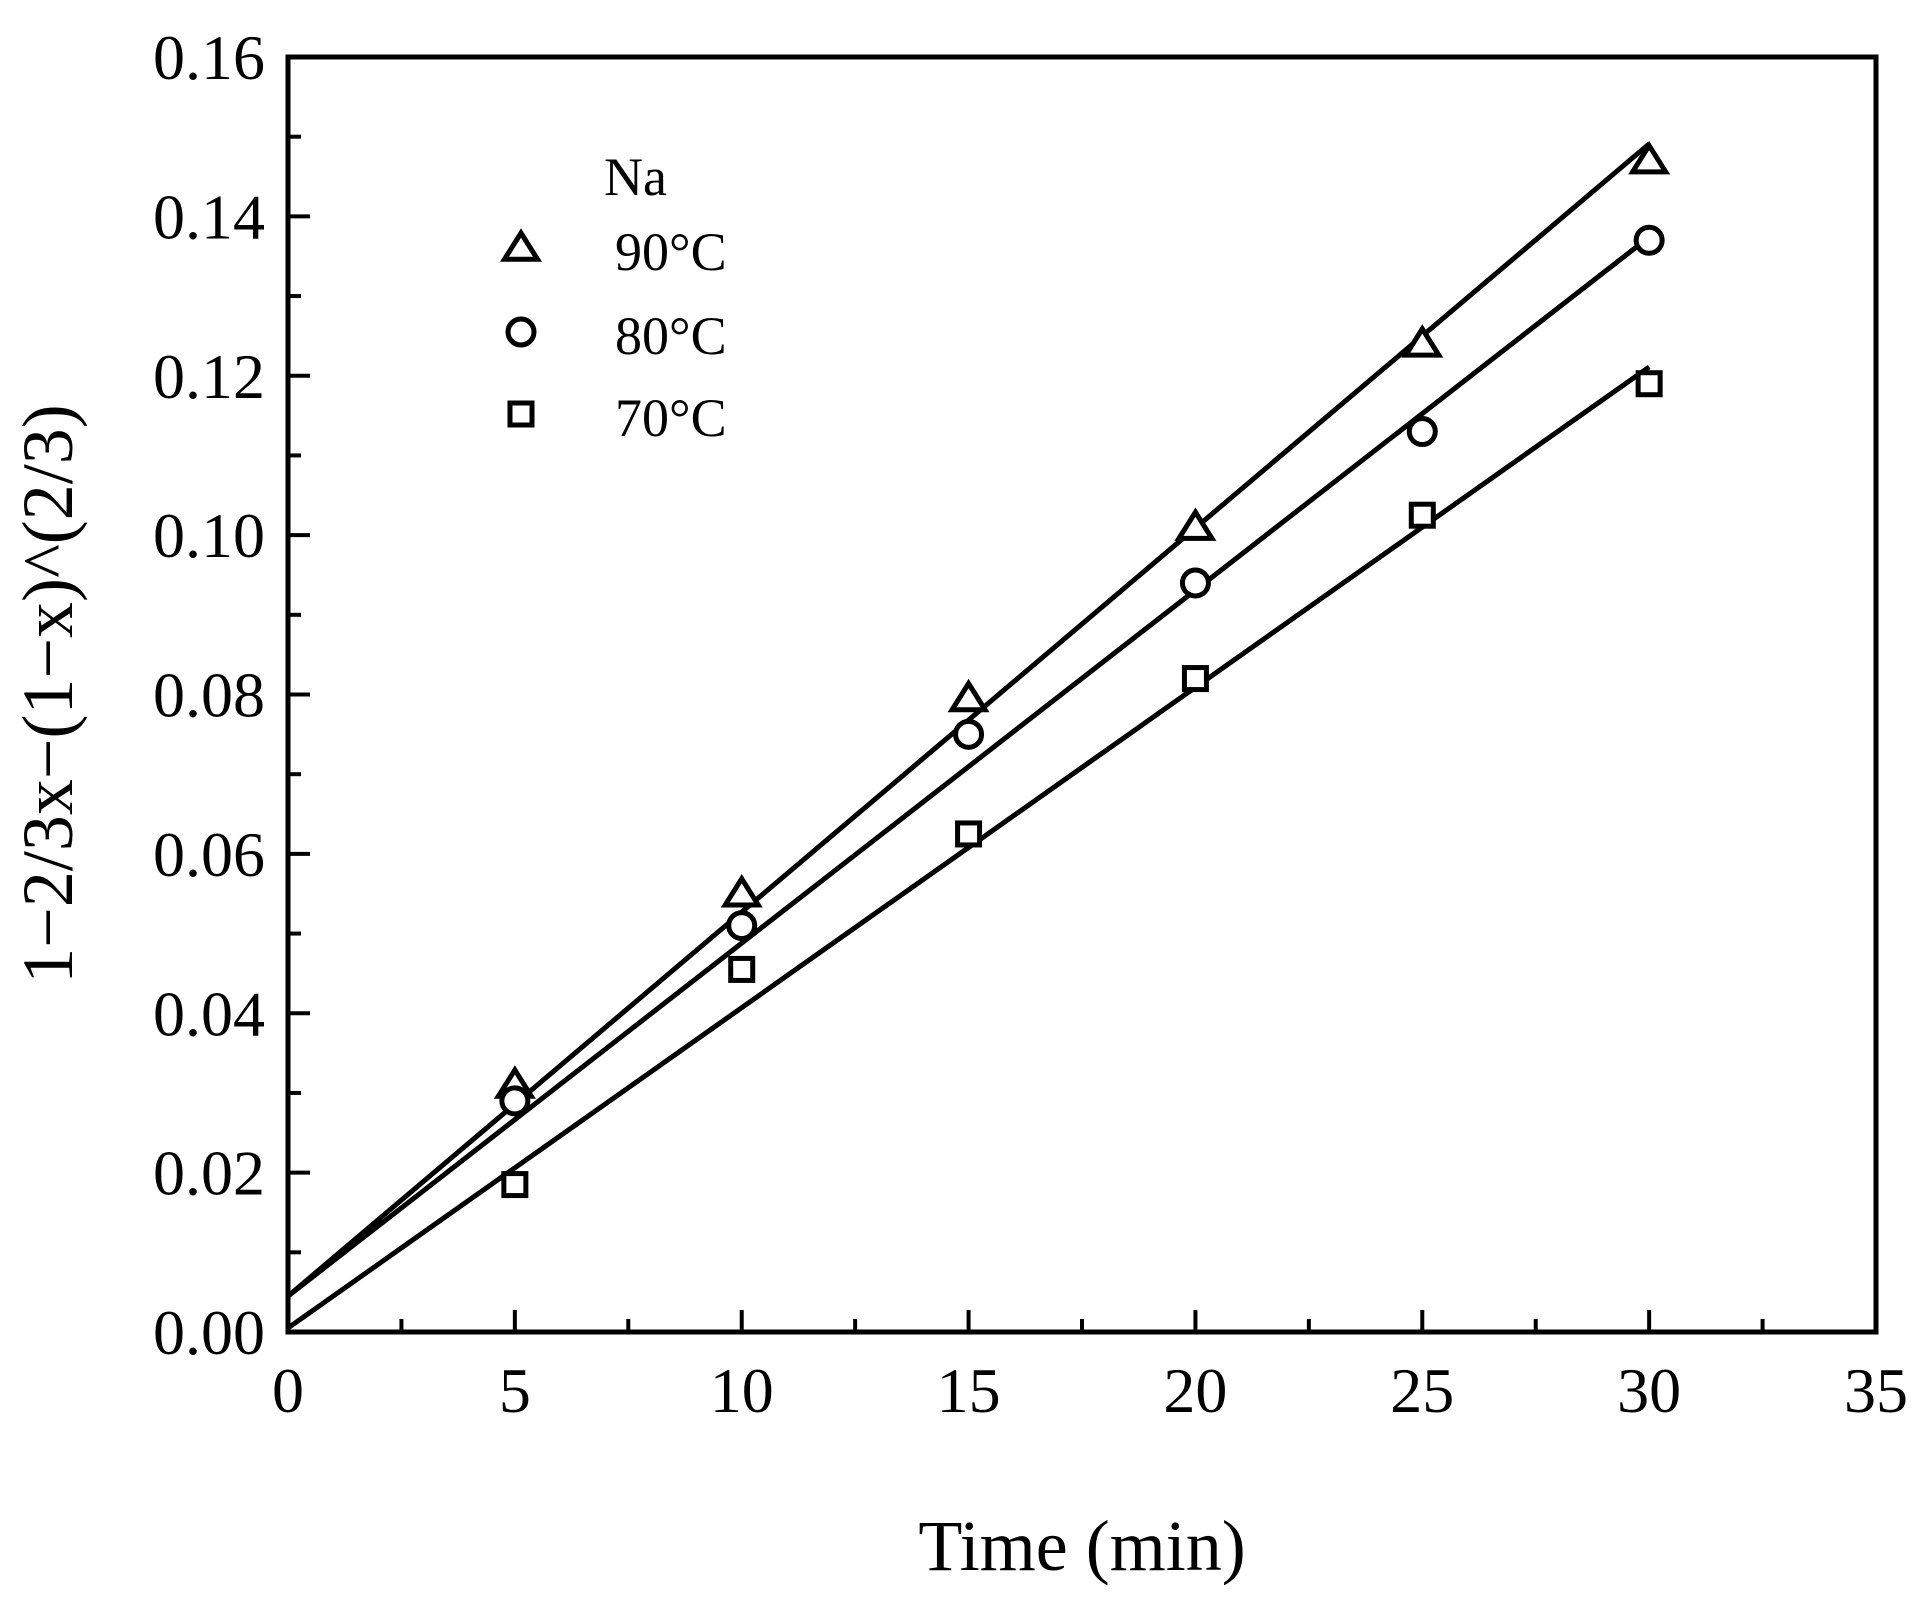 This screenshot has height=1600, width=1920. I want to click on x-tick-label: 5, so click(515, 1390).